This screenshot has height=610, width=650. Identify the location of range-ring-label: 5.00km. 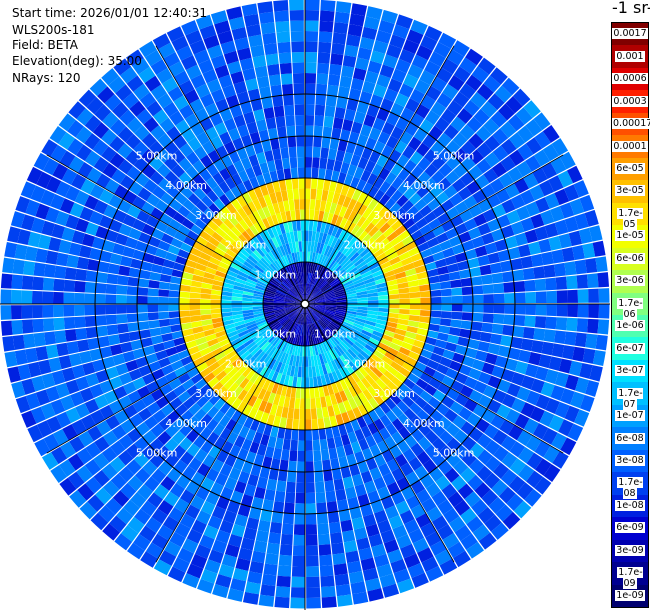
(157, 452).